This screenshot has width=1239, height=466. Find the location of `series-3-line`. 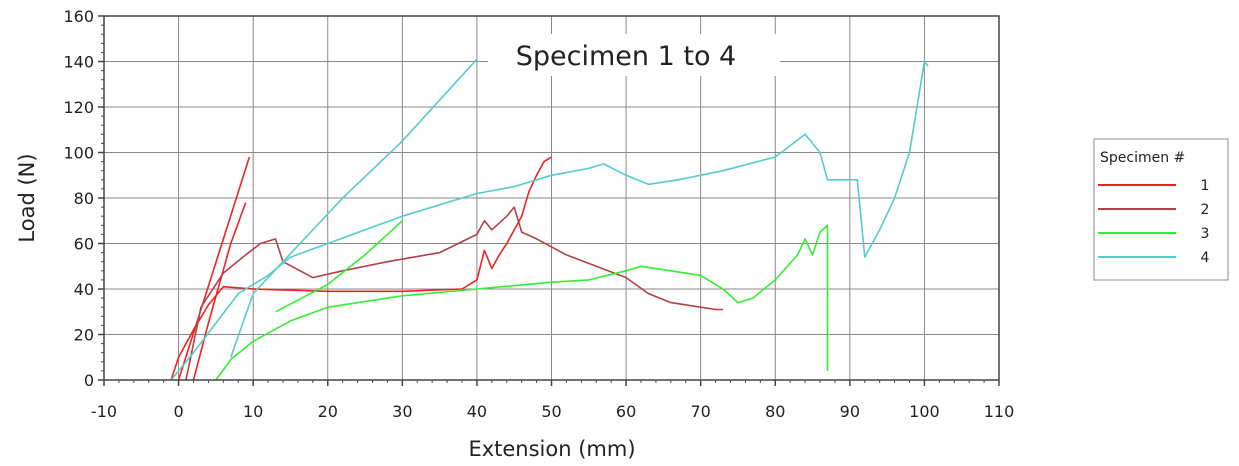

series-3-line is located at coordinates (339, 266).